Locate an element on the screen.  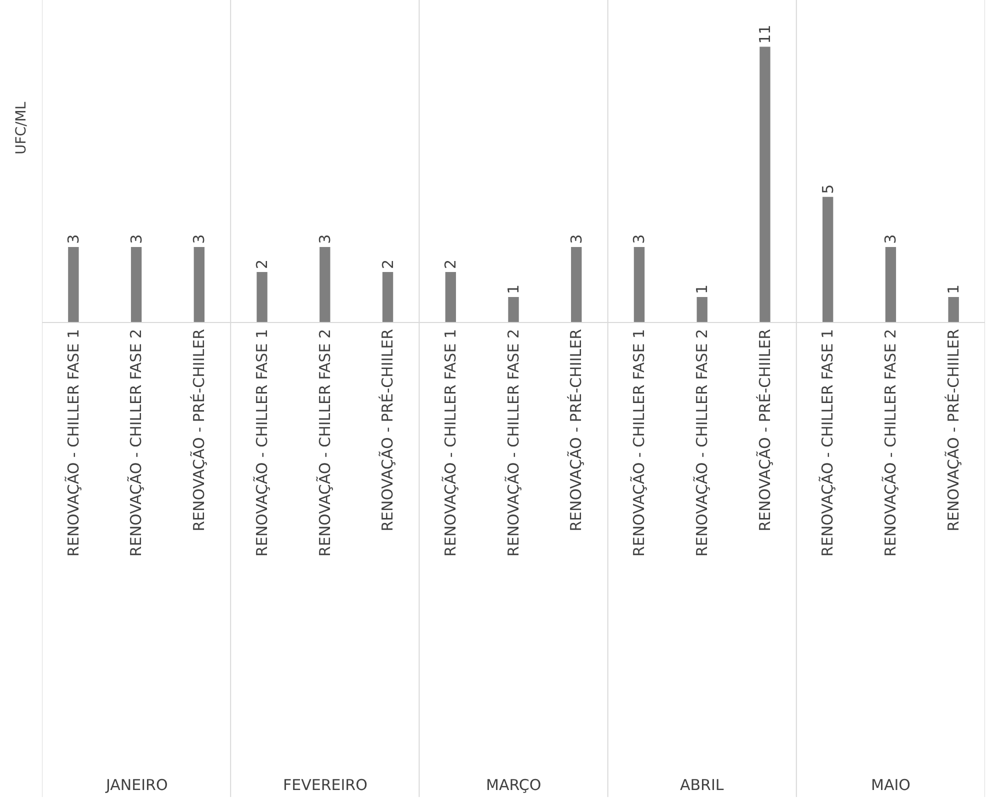
data-label: 5 is located at coordinates (827, 189).